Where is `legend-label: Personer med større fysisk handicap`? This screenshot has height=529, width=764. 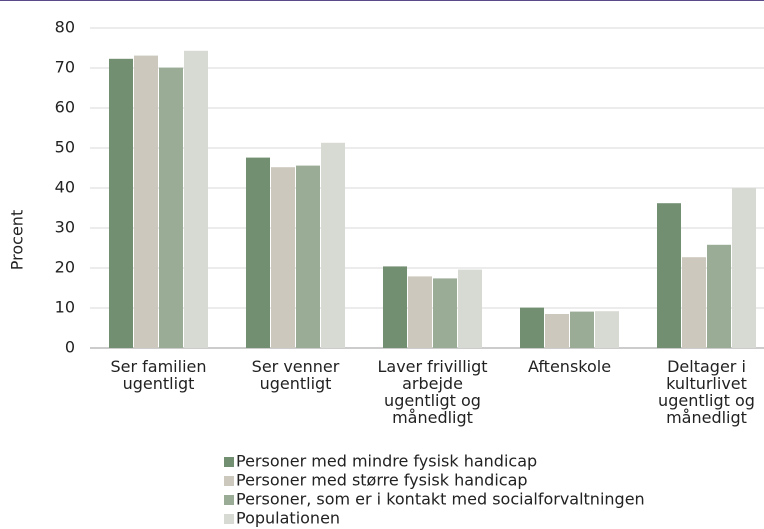
legend-label: Personer med større fysisk handicap is located at coordinates (382, 480).